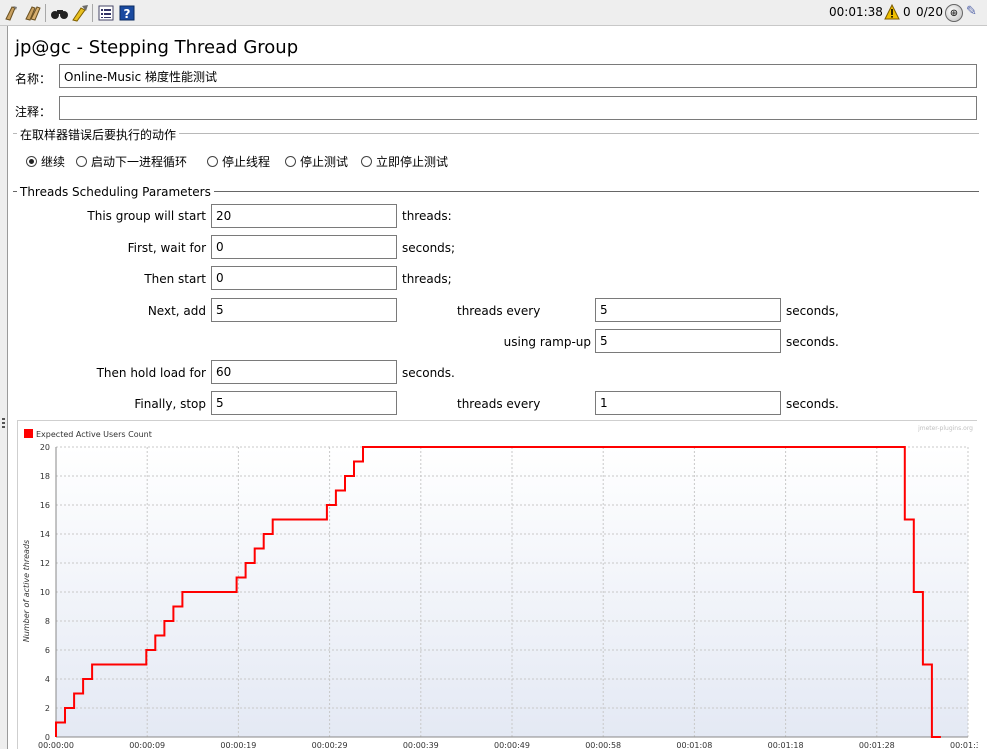 The width and height of the screenshot is (987, 749). Describe the element at coordinates (170, 404) in the screenshot. I see `stop-label: Finally, stop` at that location.